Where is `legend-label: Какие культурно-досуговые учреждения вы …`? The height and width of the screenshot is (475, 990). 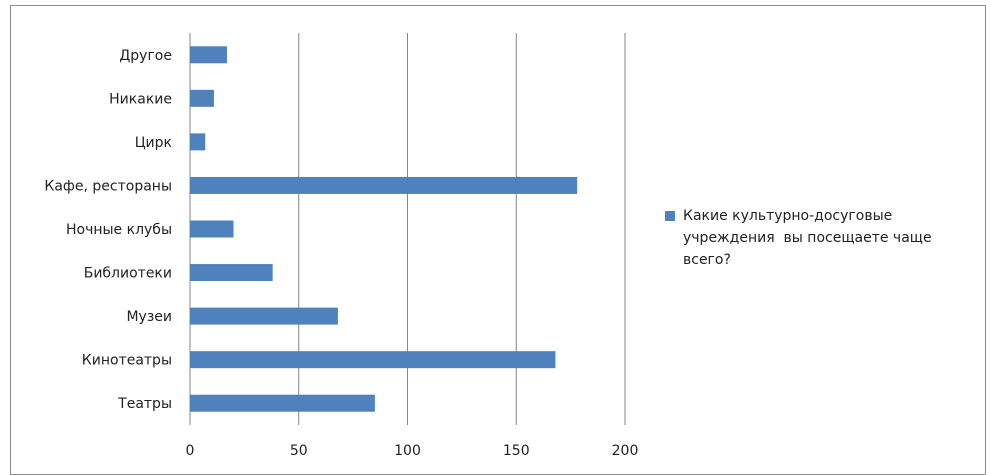 legend-label: Какие культурно-досуговые учреждения вы … is located at coordinates (810, 238).